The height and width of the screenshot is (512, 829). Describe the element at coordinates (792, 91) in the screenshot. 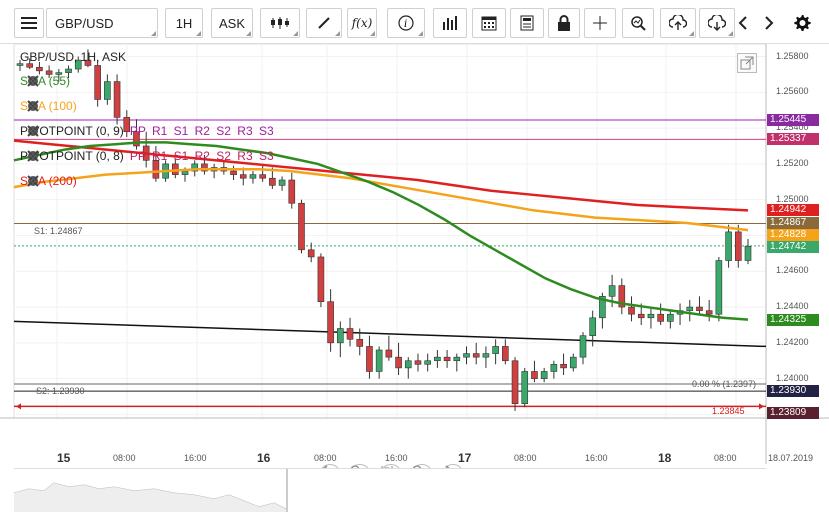

I see `price-tick-label: 1.25600` at that location.